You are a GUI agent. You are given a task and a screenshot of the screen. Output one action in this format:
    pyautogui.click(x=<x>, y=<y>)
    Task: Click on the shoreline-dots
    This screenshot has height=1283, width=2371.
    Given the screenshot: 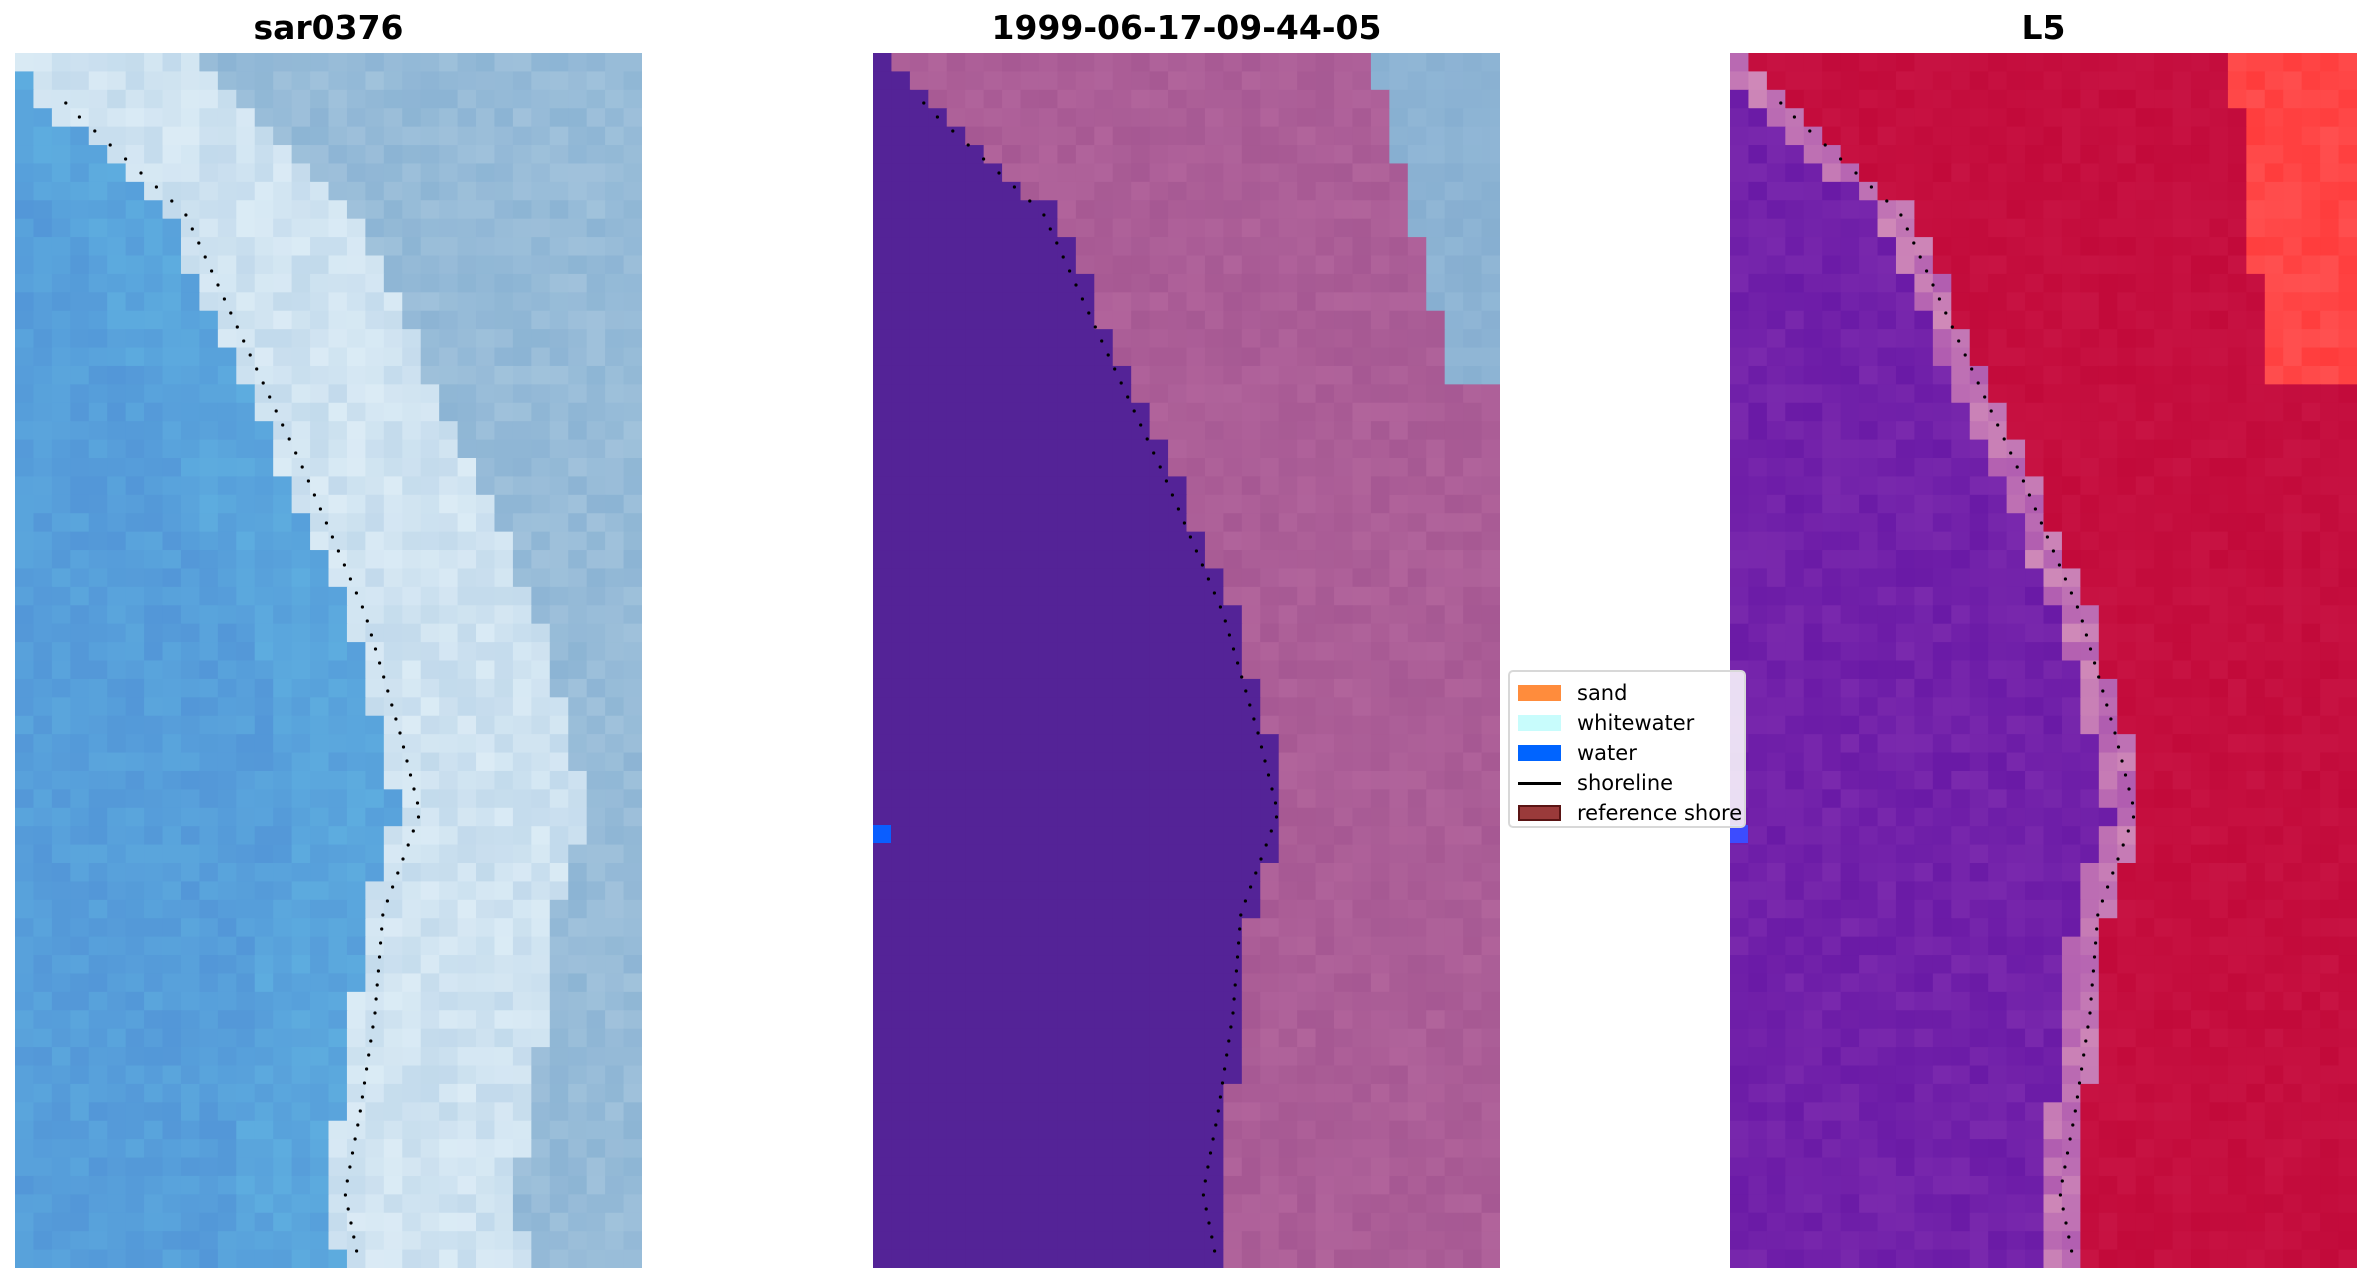 What is the action you would take?
    pyautogui.click(x=1100, y=677)
    